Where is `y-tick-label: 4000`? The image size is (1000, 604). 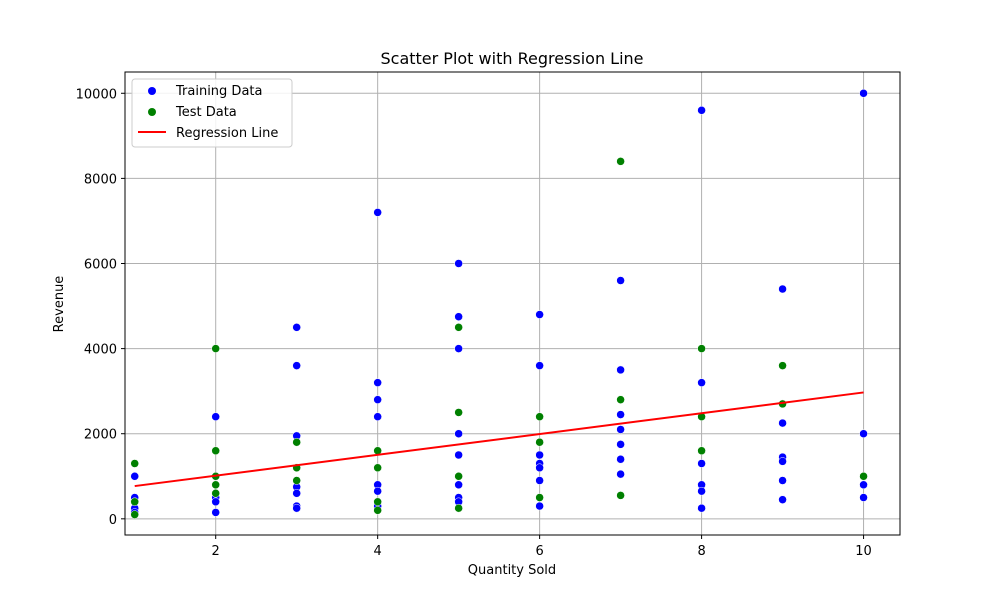
y-tick-label: 4000 is located at coordinates (100, 350).